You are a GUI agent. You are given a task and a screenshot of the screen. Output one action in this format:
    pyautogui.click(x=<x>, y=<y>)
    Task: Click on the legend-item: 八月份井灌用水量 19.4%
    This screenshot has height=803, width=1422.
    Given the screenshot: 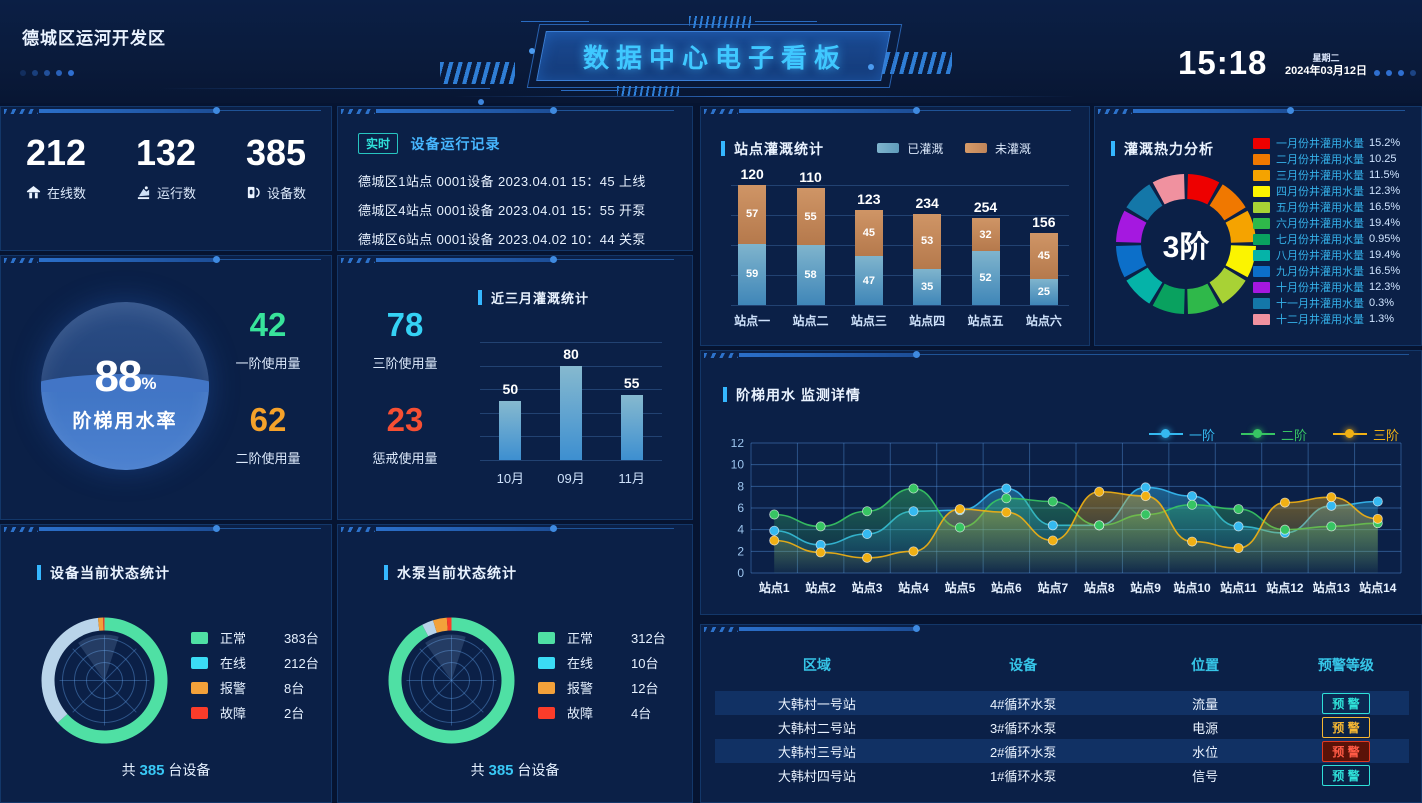 What is the action you would take?
    pyautogui.click(x=1337, y=255)
    